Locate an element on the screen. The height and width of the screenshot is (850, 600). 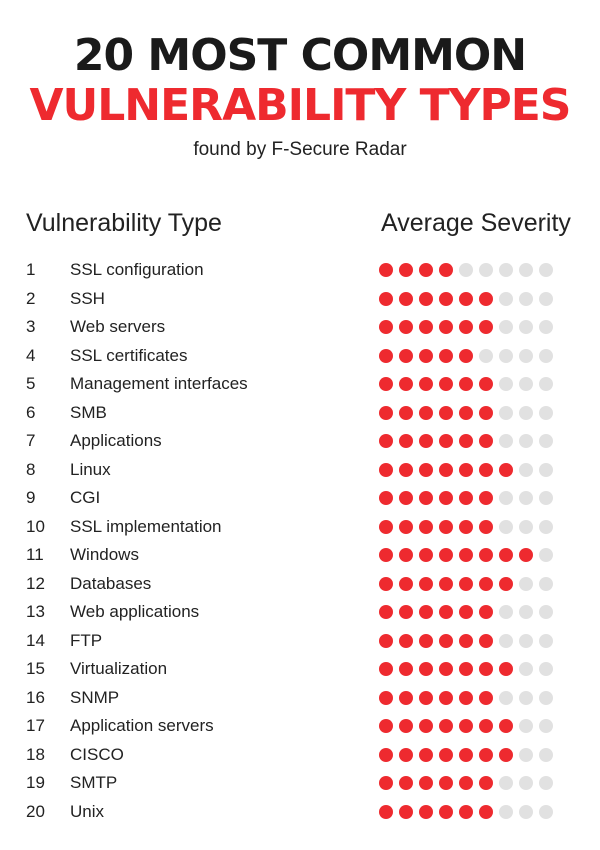
row-vulnerability-type: Unix is located at coordinates (87, 811).